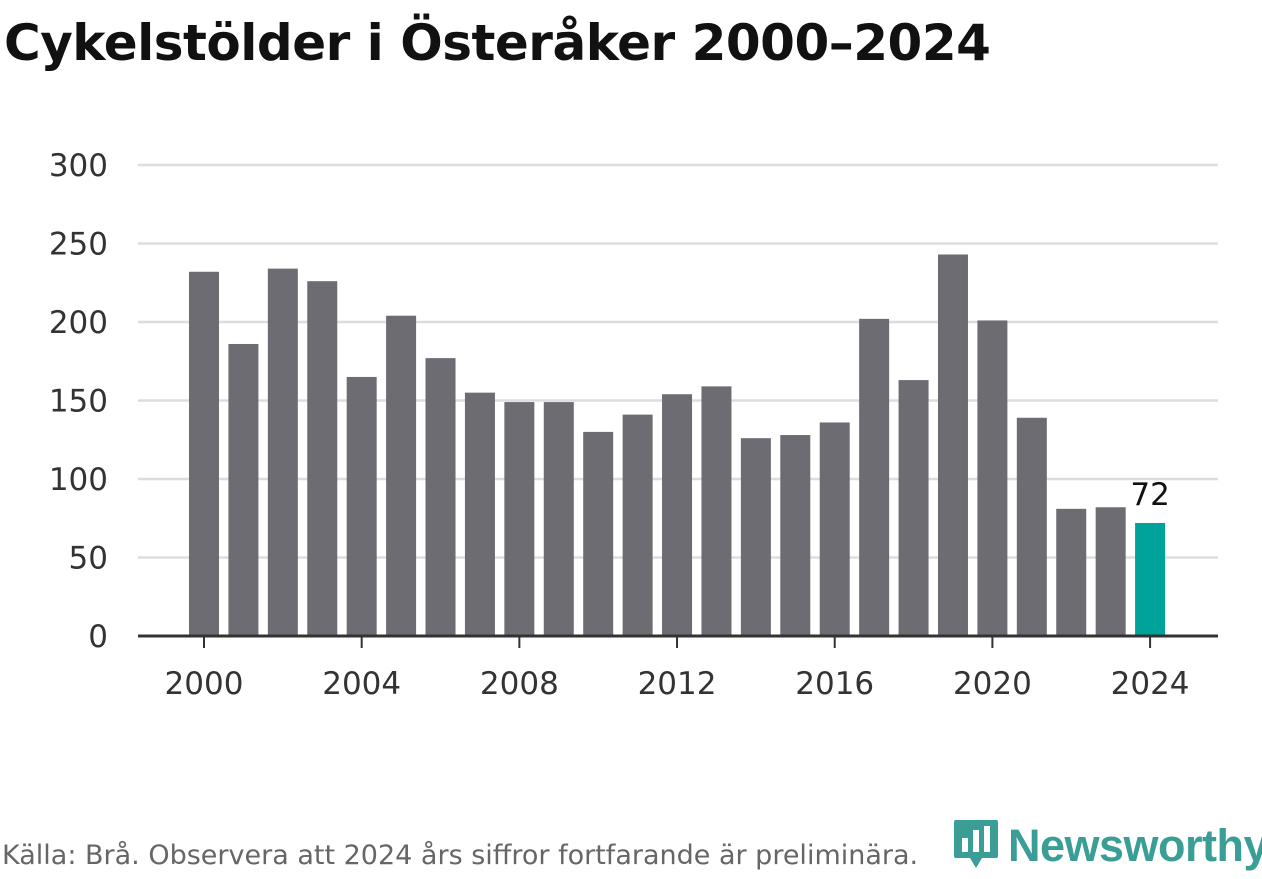 The image size is (1262, 879). Describe the element at coordinates (98, 637) in the screenshot. I see `y-tick-label: 0` at that location.